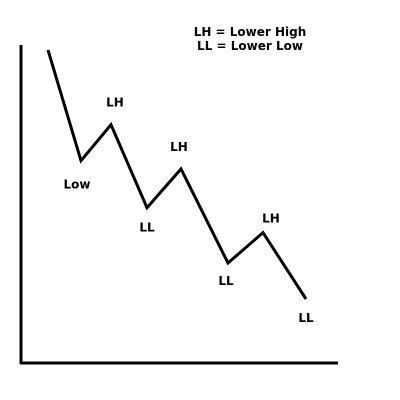  Describe the element at coordinates (250, 46) in the screenshot. I see `legend-line-lower-low: LL = Lower Low` at that location.